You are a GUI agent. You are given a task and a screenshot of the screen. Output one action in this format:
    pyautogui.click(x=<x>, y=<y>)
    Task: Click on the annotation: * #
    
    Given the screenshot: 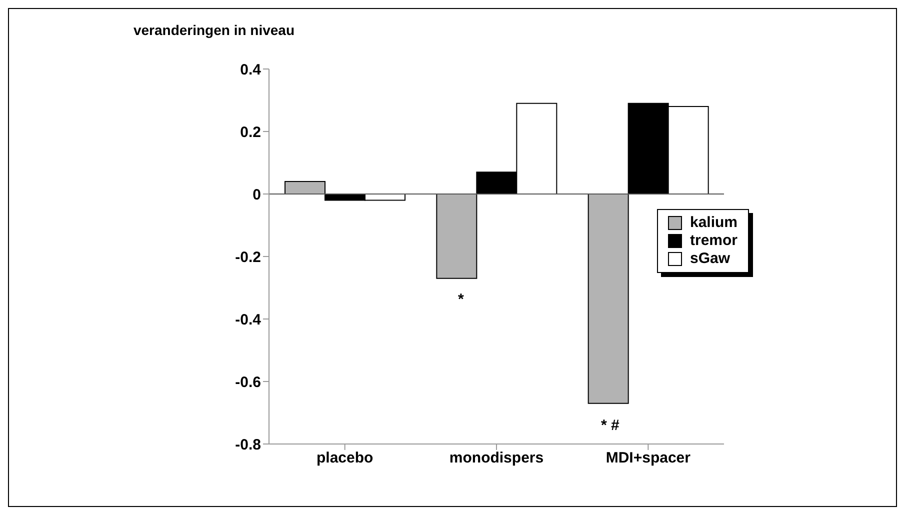 What is the action you would take?
    pyautogui.click(x=610, y=425)
    